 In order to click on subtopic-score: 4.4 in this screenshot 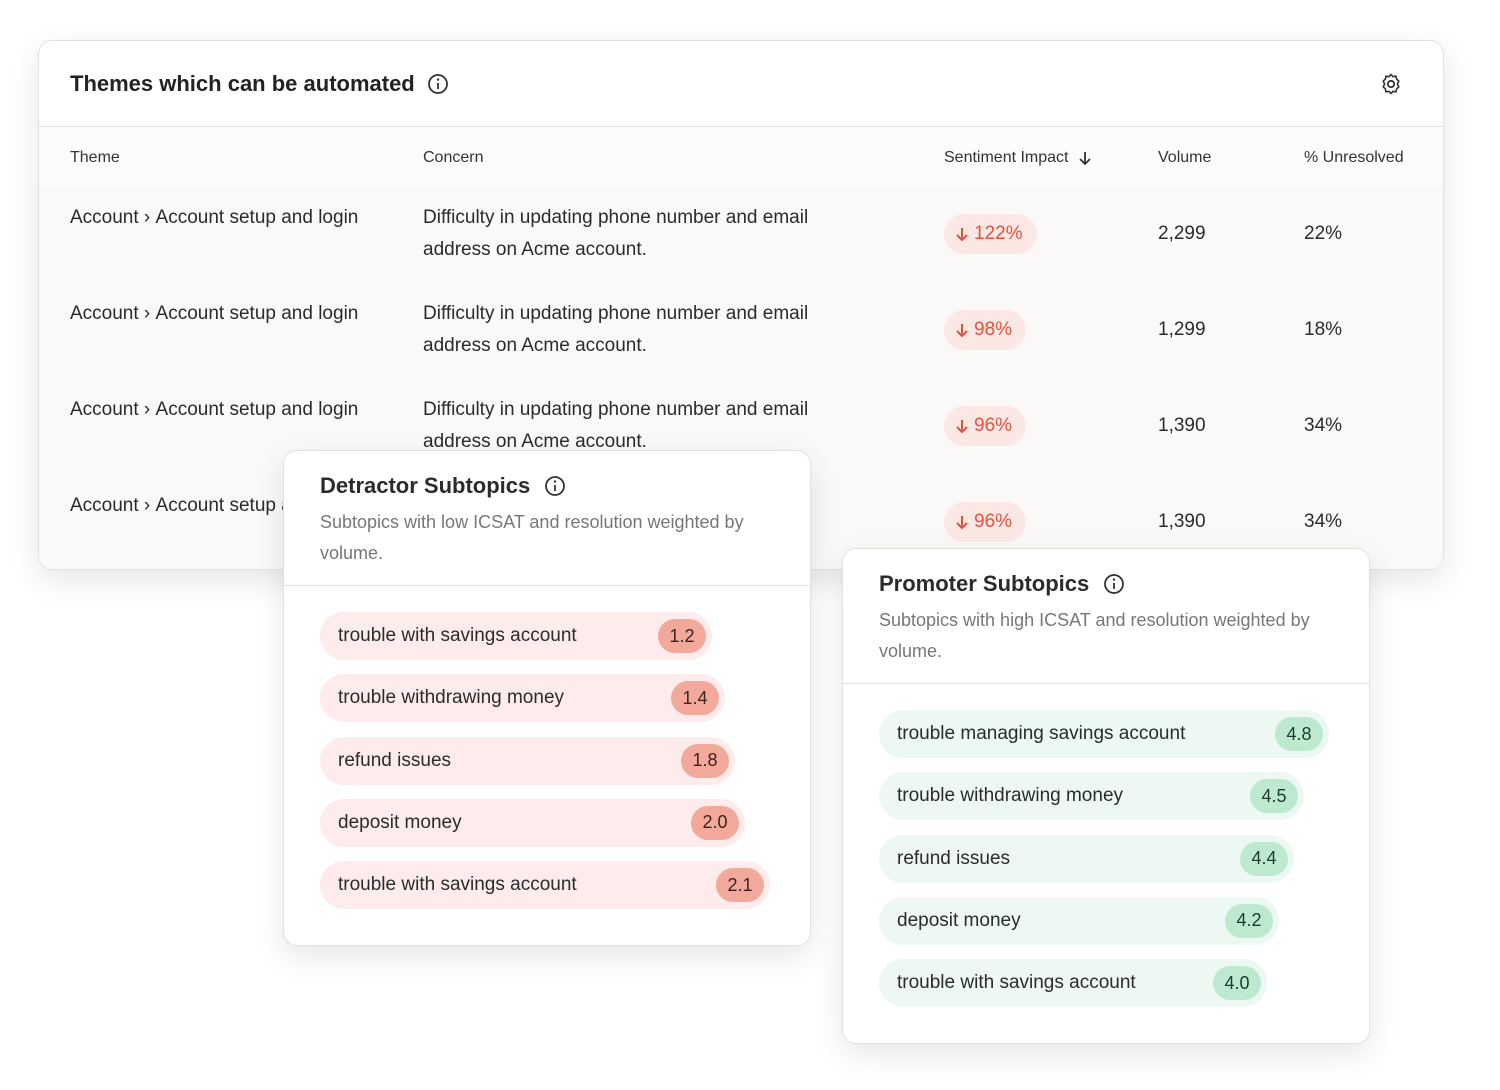, I will do `click(1264, 858)`.